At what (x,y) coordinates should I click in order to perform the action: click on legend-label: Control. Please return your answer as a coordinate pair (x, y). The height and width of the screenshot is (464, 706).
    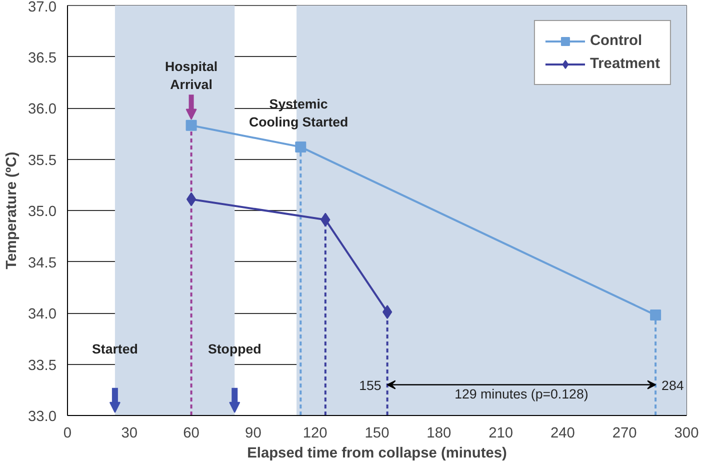
    Looking at the image, I should click on (616, 41).